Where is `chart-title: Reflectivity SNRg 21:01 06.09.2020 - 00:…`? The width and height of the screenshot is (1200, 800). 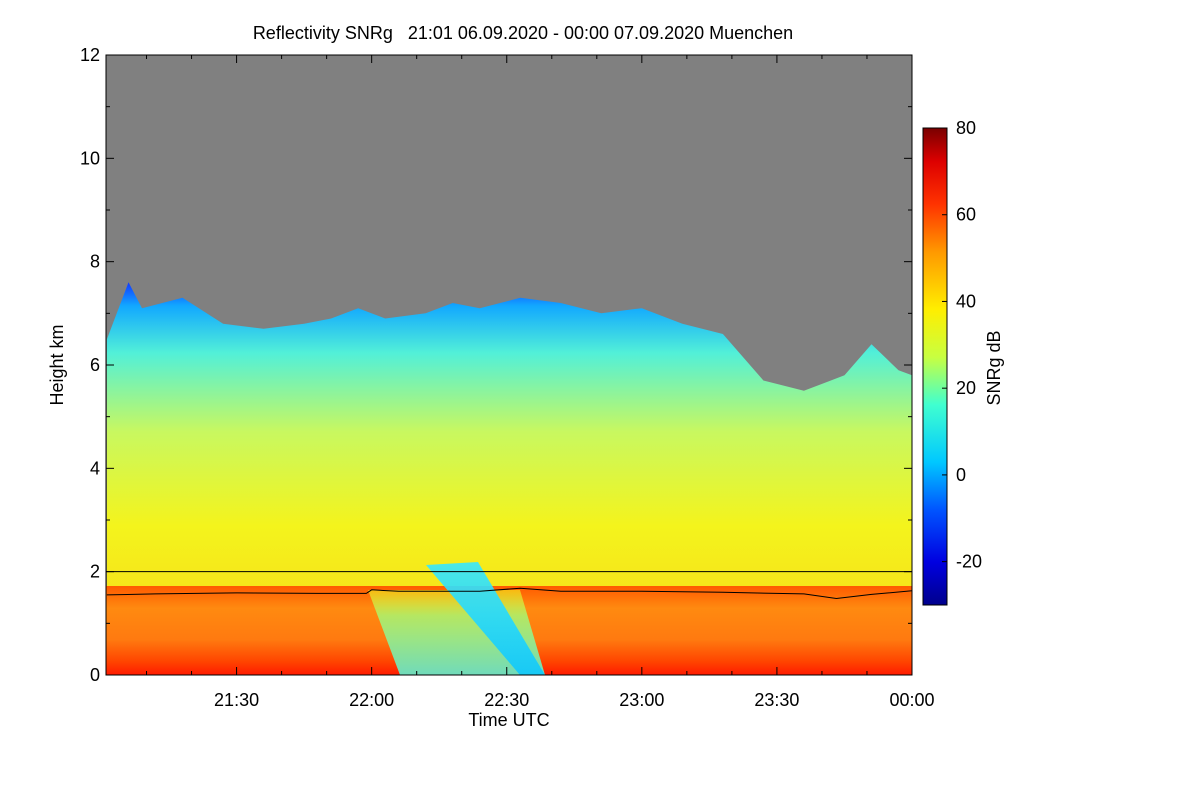 chart-title: Reflectivity SNRg 21:01 06.09.2020 - 00:… is located at coordinates (523, 33).